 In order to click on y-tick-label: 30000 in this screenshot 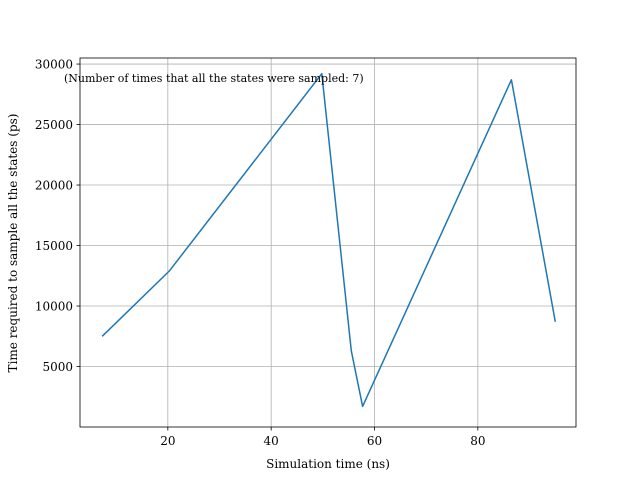, I will do `click(54, 65)`.